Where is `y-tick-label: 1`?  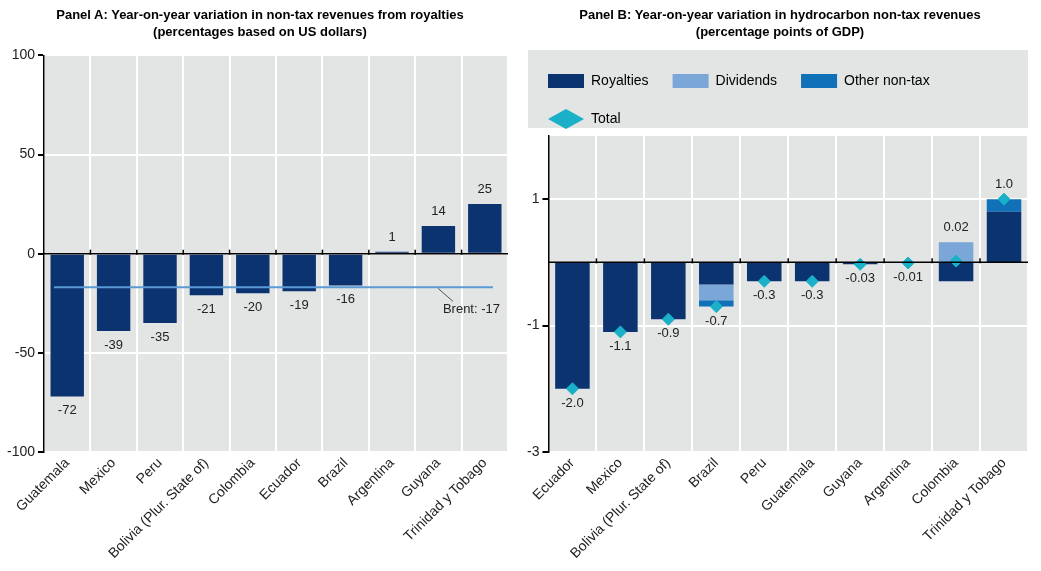 y-tick-label: 1 is located at coordinates (535, 198).